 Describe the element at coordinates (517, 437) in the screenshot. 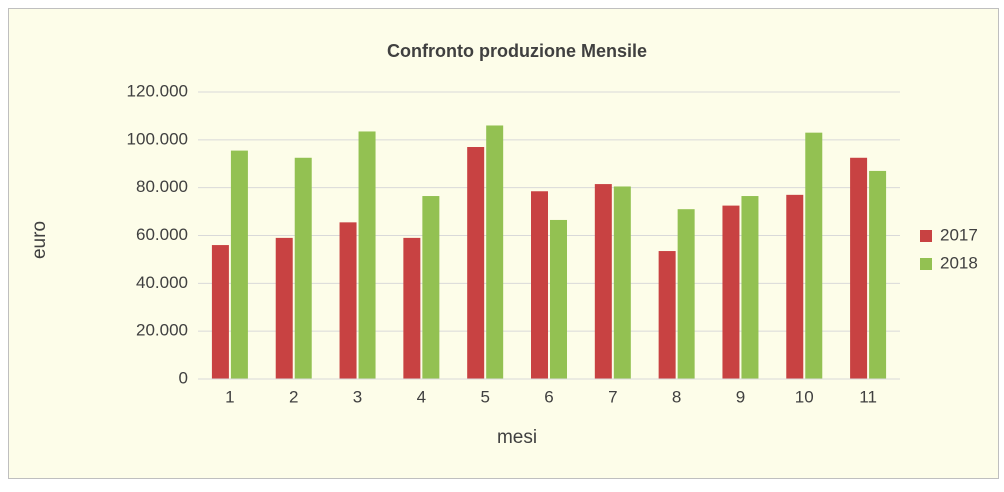

I see `x-axis-title: mesi` at that location.